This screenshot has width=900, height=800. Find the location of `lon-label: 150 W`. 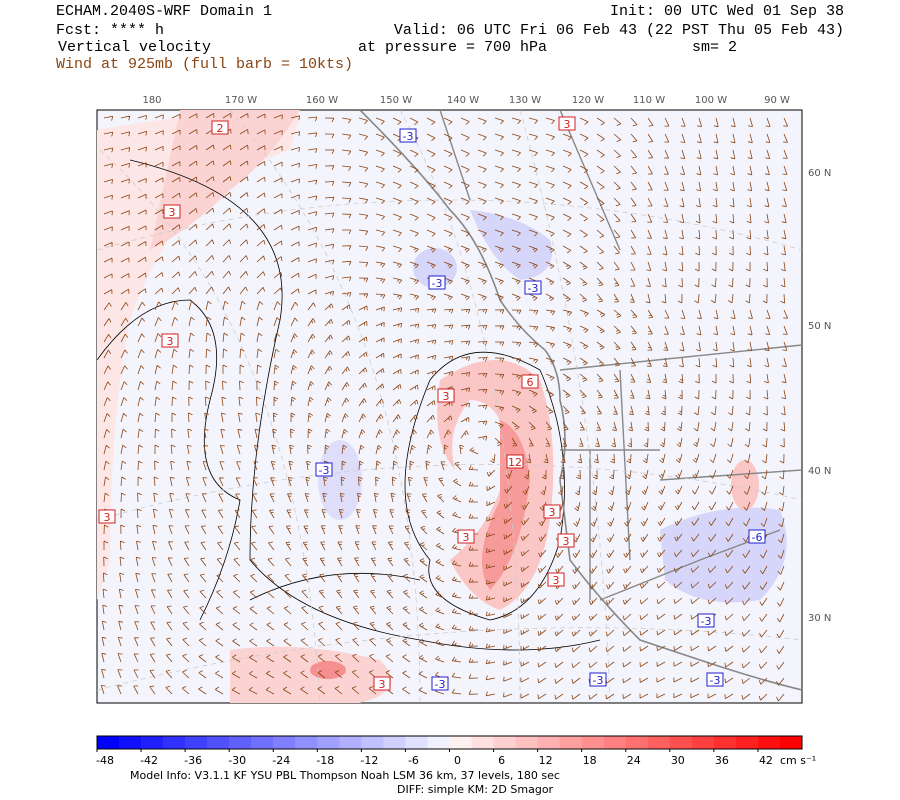

lon-label: 150 W is located at coordinates (396, 100).